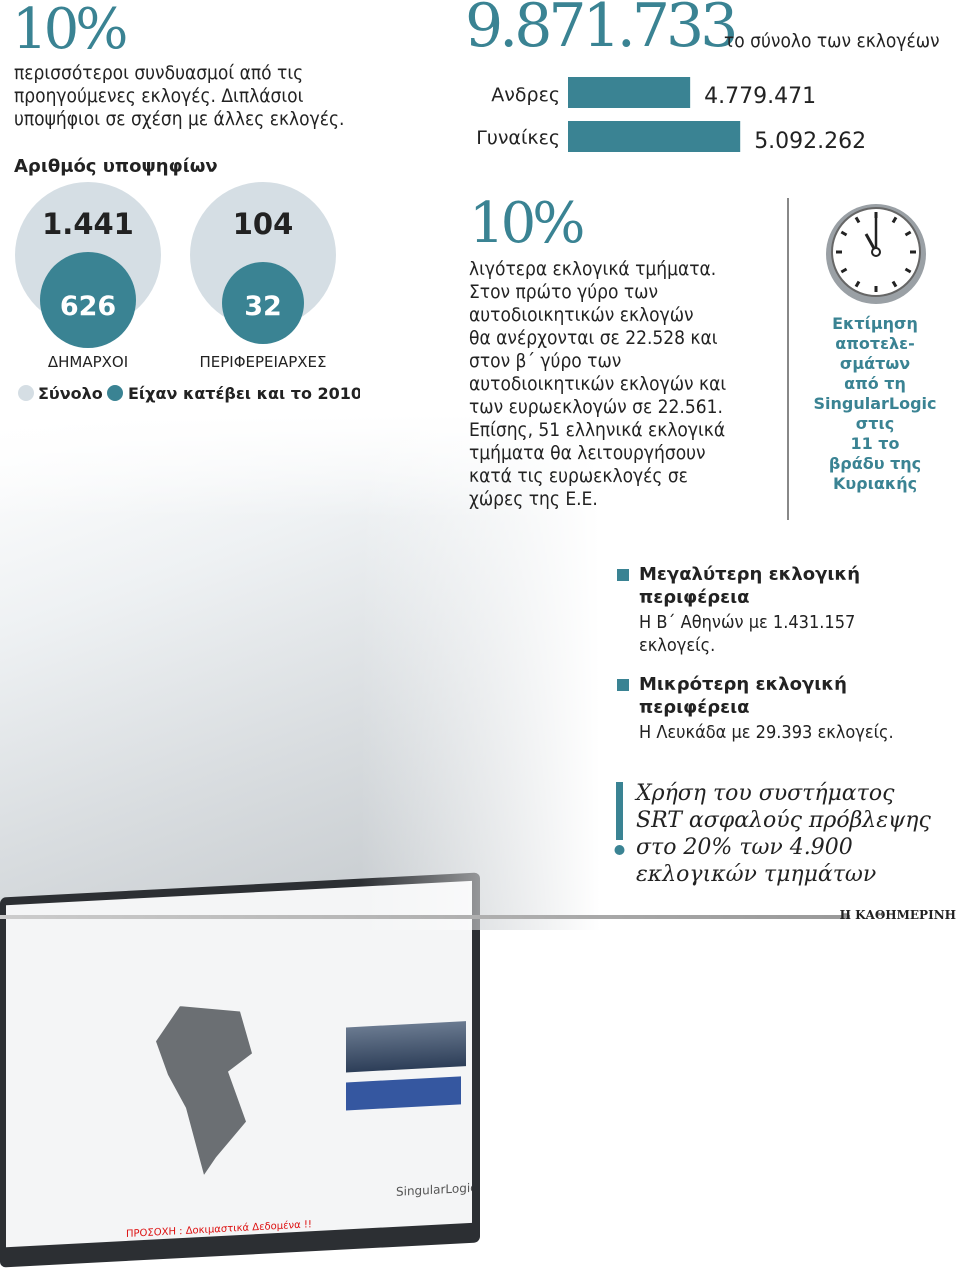 The height and width of the screenshot is (1268, 960). I want to click on text-line: από τη, so click(875, 383).